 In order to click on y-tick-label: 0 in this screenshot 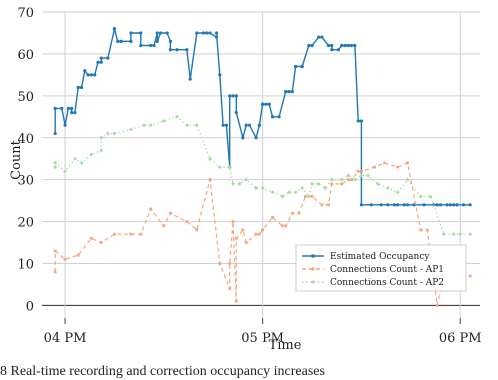, I will do `click(30, 306)`.